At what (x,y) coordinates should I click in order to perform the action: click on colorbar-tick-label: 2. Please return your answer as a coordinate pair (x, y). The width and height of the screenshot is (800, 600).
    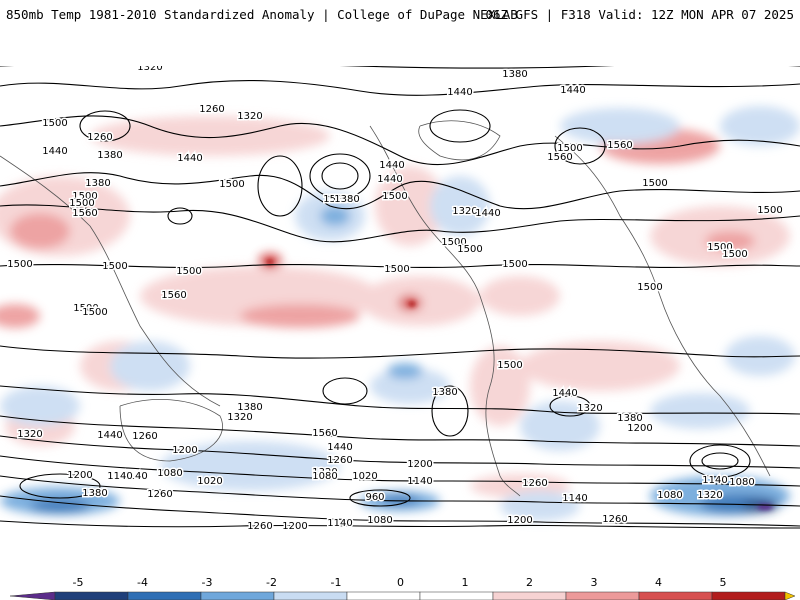
    Looking at the image, I should click on (529, 582).